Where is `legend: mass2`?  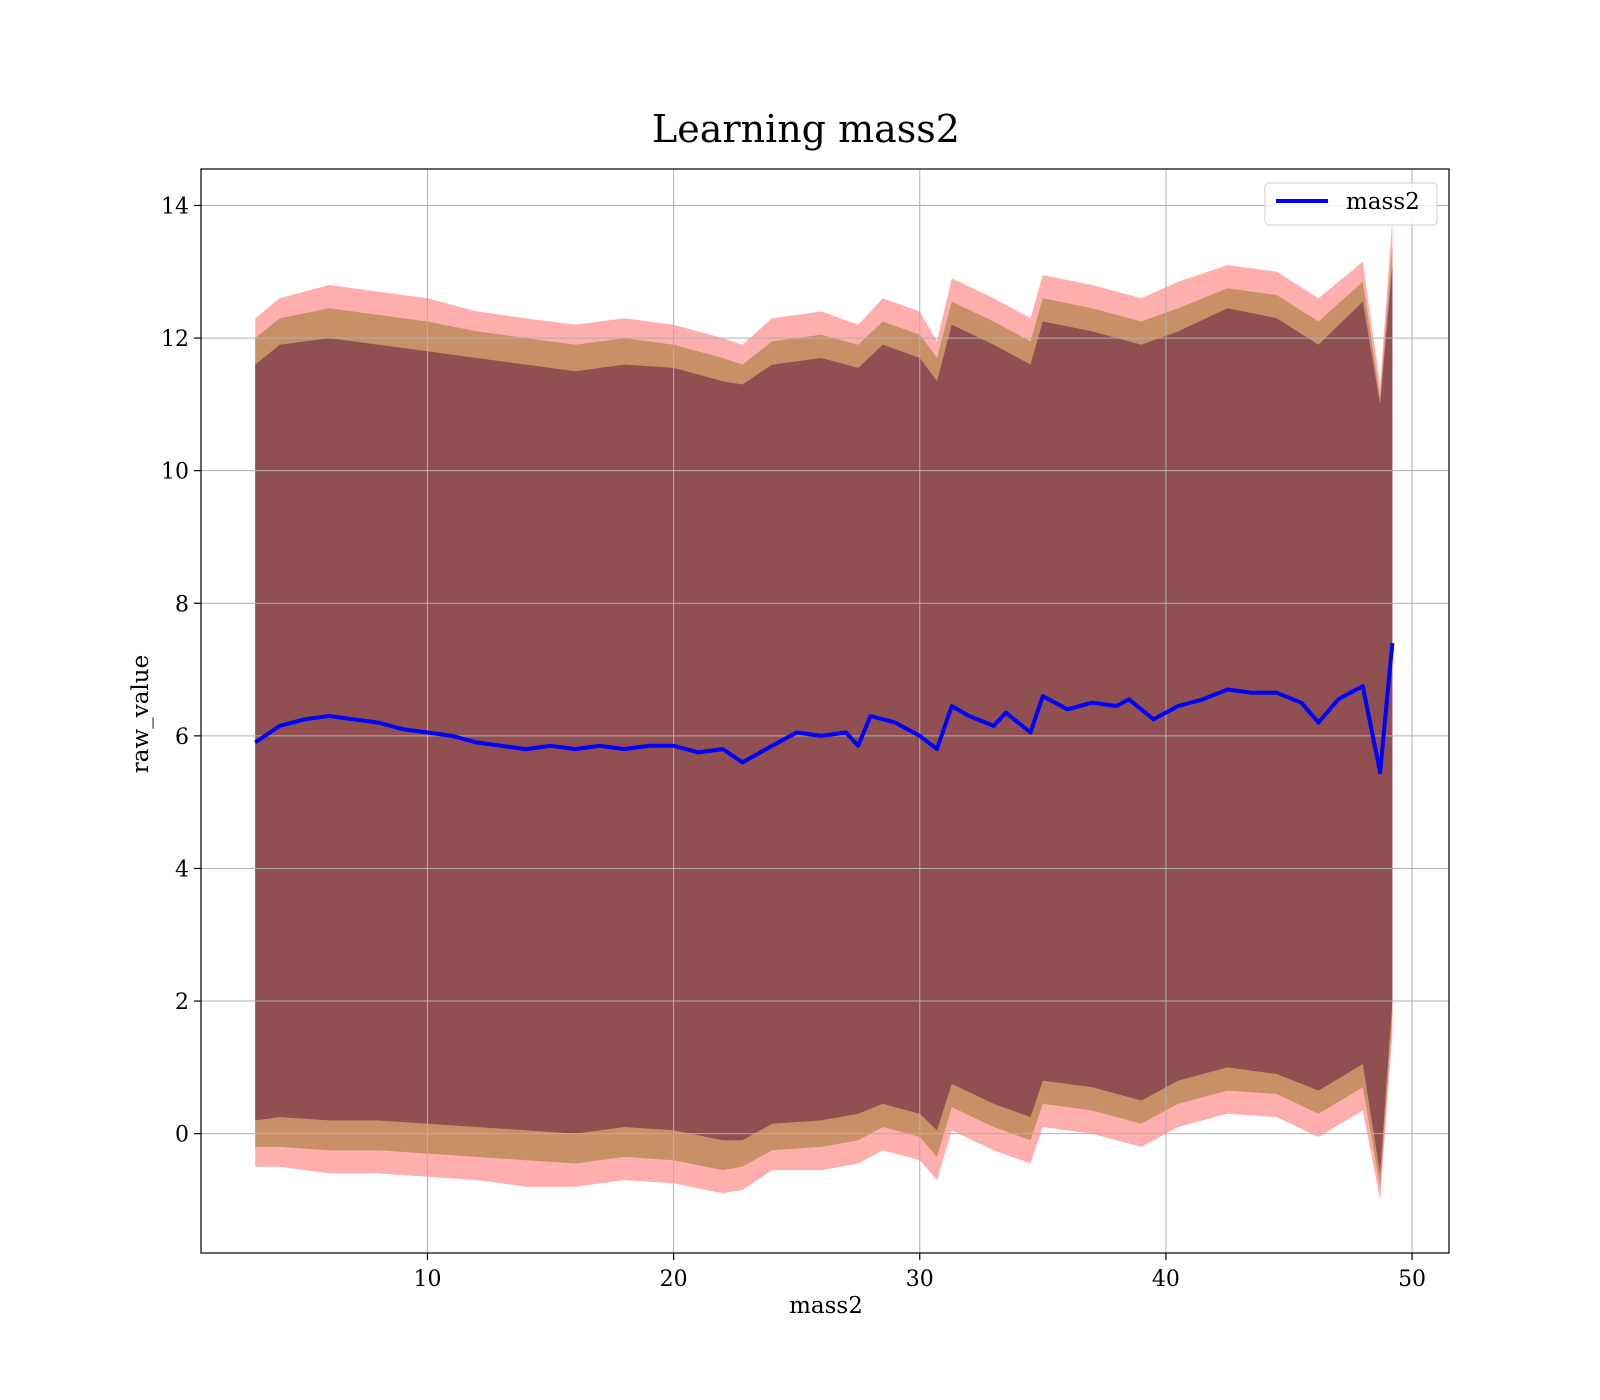 legend: mass2 is located at coordinates (1351, 204).